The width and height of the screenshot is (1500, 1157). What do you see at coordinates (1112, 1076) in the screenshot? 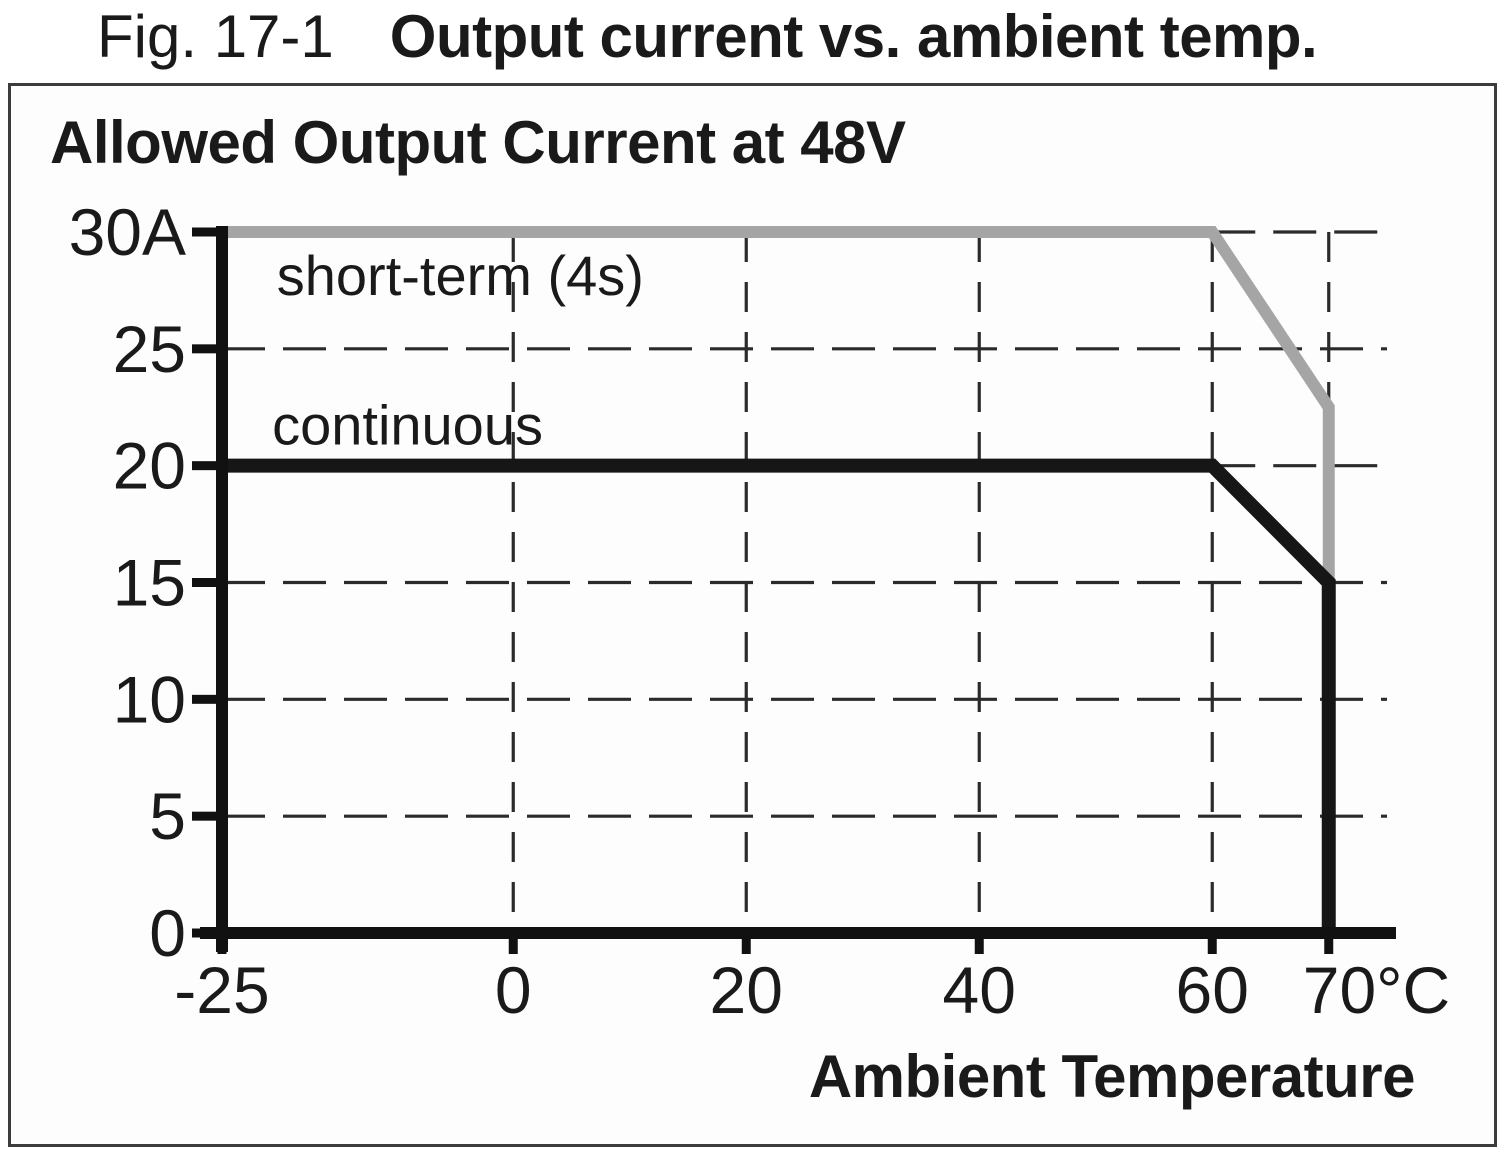
I see `x-axis-title: Ambient Temperature` at bounding box center [1112, 1076].